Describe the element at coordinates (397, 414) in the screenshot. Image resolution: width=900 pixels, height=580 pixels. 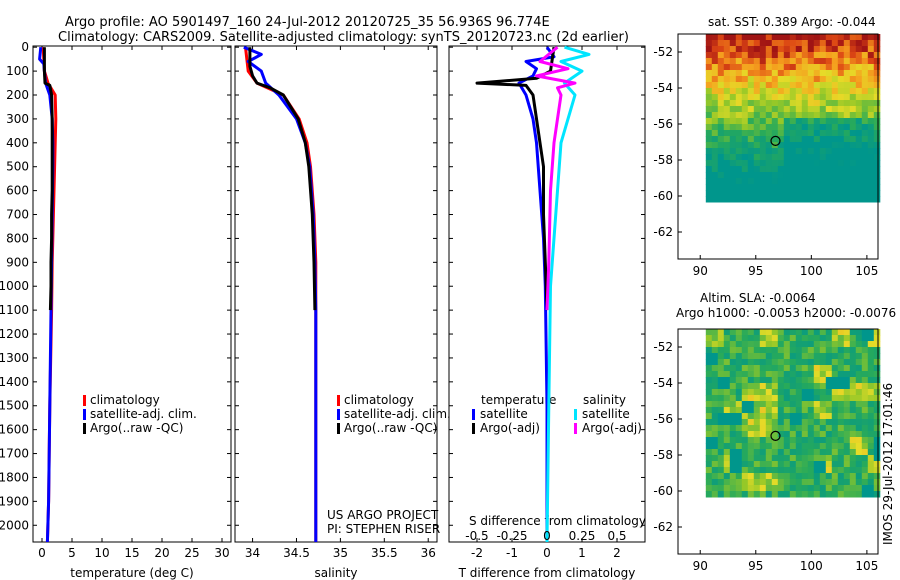
I see `legend-label: satellite-adj. clim.` at that location.